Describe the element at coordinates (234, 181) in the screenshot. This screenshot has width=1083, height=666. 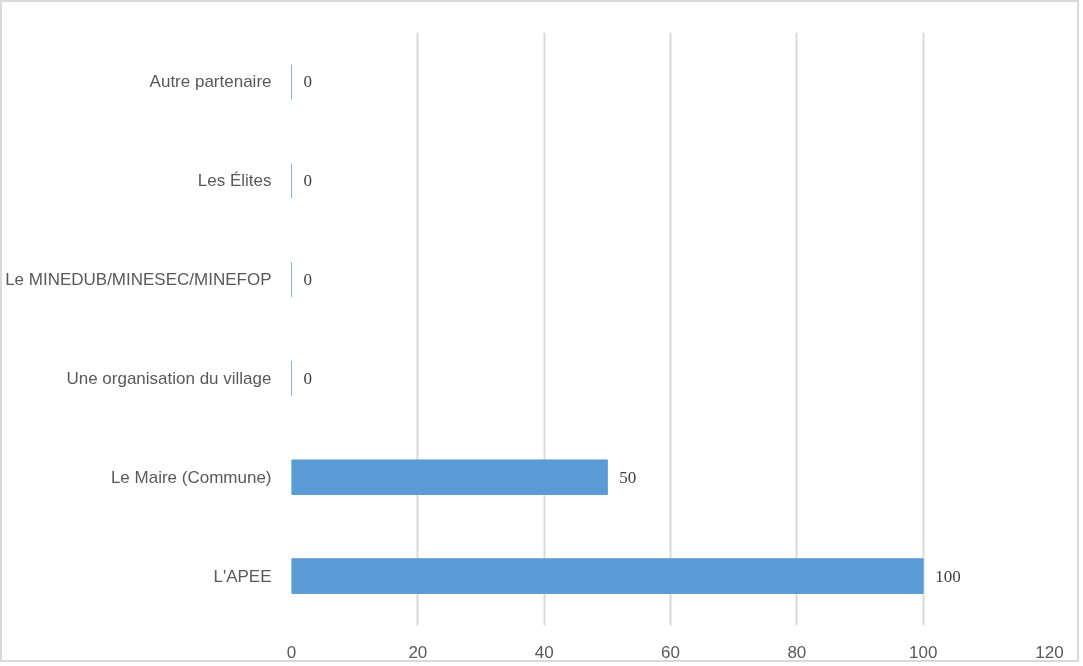
I see `y-tick-label: Les Élites` at that location.